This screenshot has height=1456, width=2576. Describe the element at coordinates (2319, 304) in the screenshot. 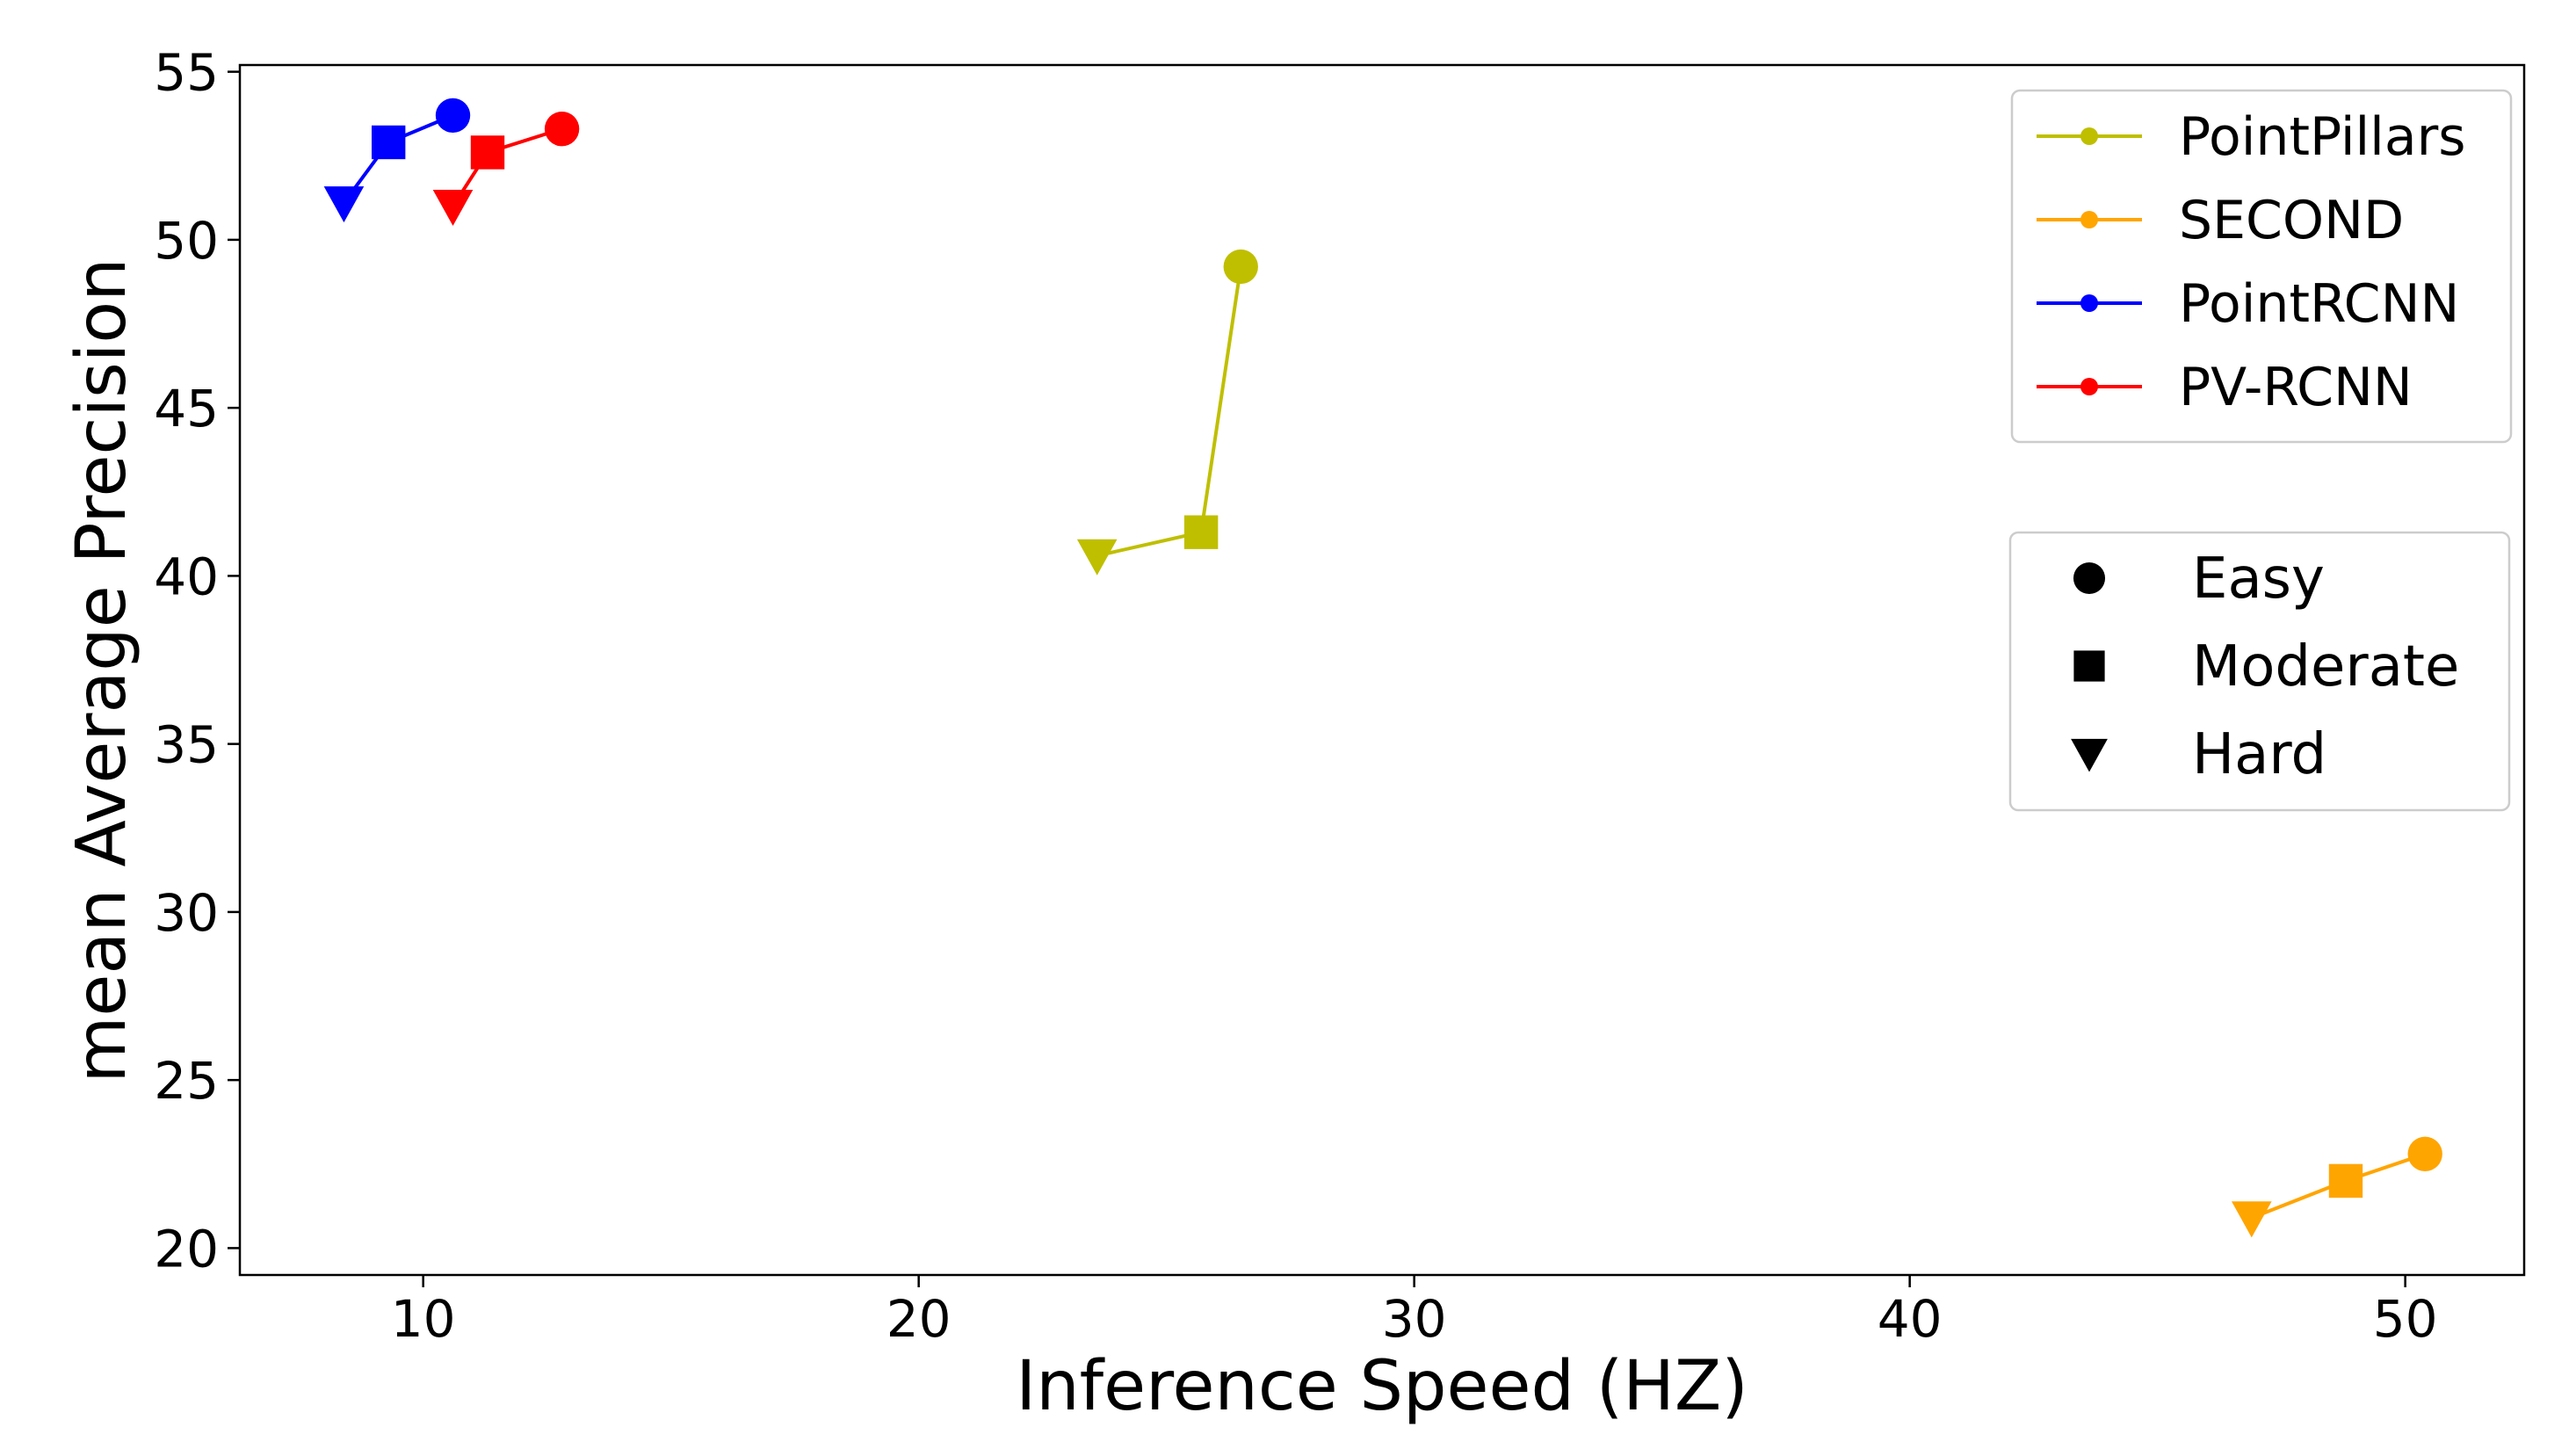

I see `legend-label: PointRCNN` at that location.